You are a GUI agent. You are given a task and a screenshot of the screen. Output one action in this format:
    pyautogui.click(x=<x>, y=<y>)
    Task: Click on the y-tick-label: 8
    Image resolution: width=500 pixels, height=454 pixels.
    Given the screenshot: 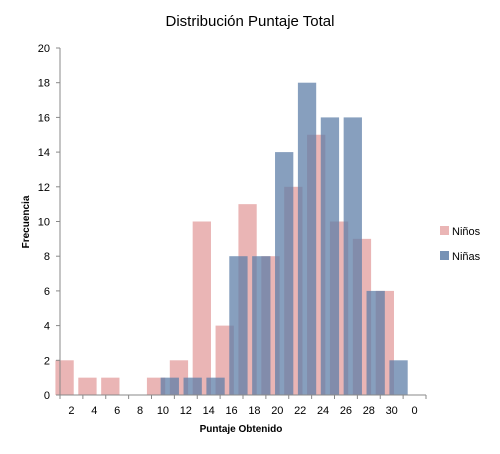 What is the action you would take?
    pyautogui.click(x=47, y=257)
    